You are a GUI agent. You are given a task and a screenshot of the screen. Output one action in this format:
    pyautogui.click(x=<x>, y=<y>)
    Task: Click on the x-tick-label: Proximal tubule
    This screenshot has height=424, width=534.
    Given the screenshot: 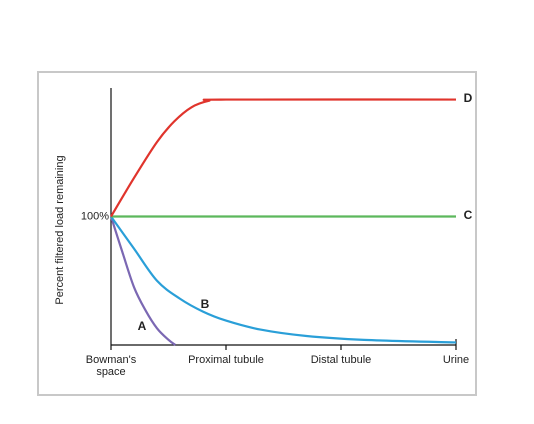 What is the action you would take?
    pyautogui.click(x=226, y=360)
    